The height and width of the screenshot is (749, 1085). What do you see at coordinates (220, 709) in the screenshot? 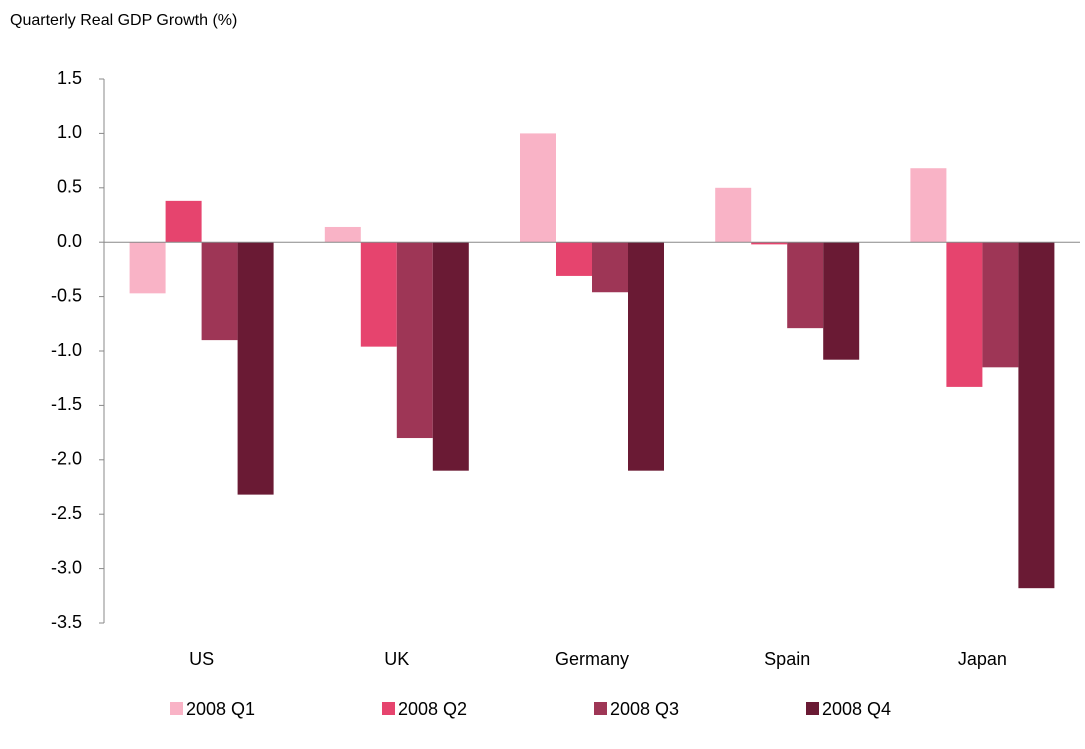
I see `legend-label: 2008 Q1` at bounding box center [220, 709].